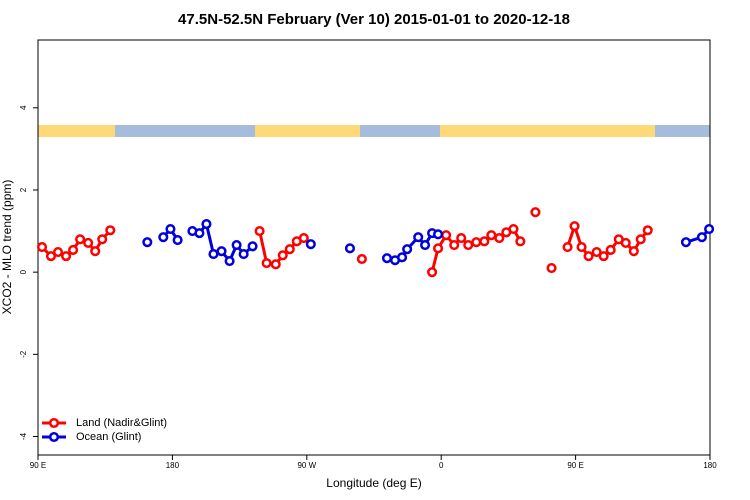 Image resolution: width=750 pixels, height=500 pixels. I want to click on legend-label: Land (Nadir&Glint), so click(121, 423).